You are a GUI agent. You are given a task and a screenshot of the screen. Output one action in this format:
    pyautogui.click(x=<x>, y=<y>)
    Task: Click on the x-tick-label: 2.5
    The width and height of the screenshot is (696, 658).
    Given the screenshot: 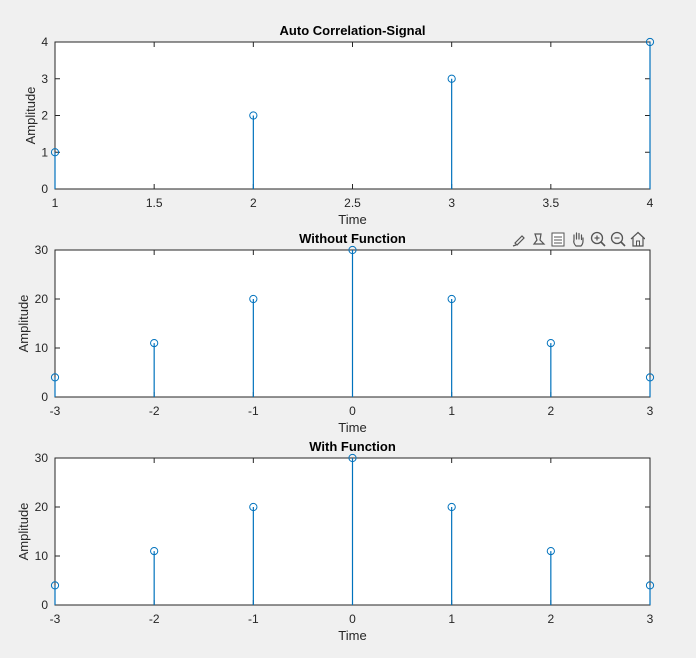 What is the action you would take?
    pyautogui.click(x=352, y=203)
    